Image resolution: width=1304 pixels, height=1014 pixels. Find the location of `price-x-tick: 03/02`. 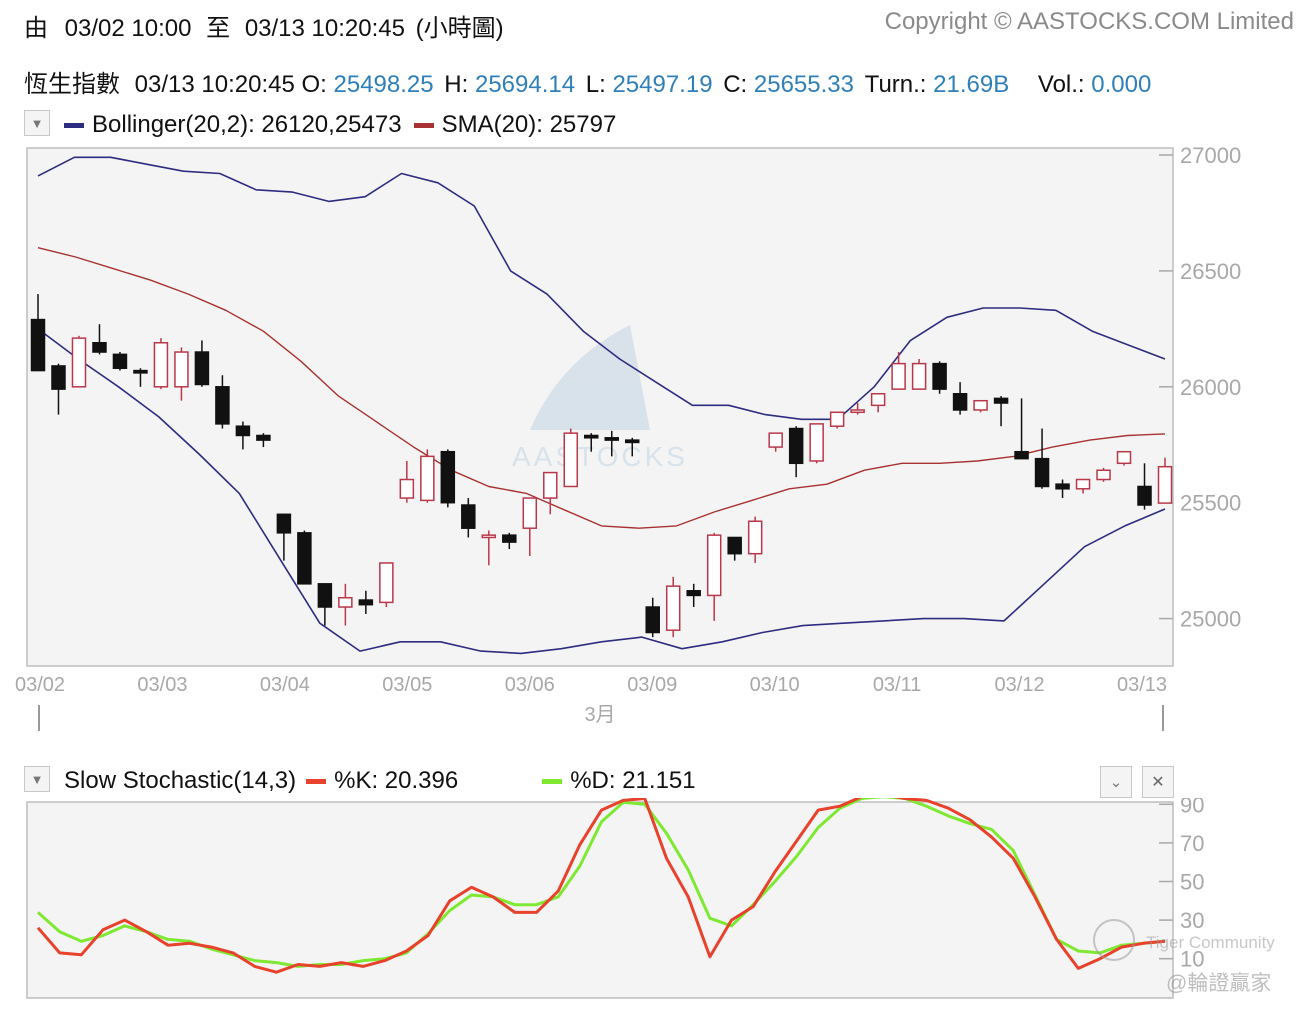

price-x-tick: 03/02 is located at coordinates (40, 685).